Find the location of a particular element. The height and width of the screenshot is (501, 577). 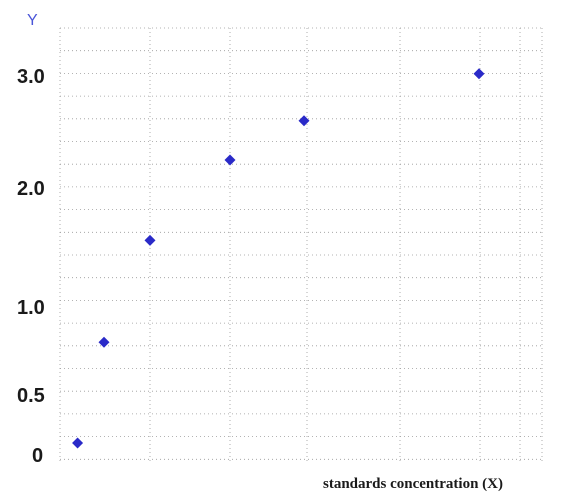

y-tick-label-2: 1.0 is located at coordinates (31, 308).